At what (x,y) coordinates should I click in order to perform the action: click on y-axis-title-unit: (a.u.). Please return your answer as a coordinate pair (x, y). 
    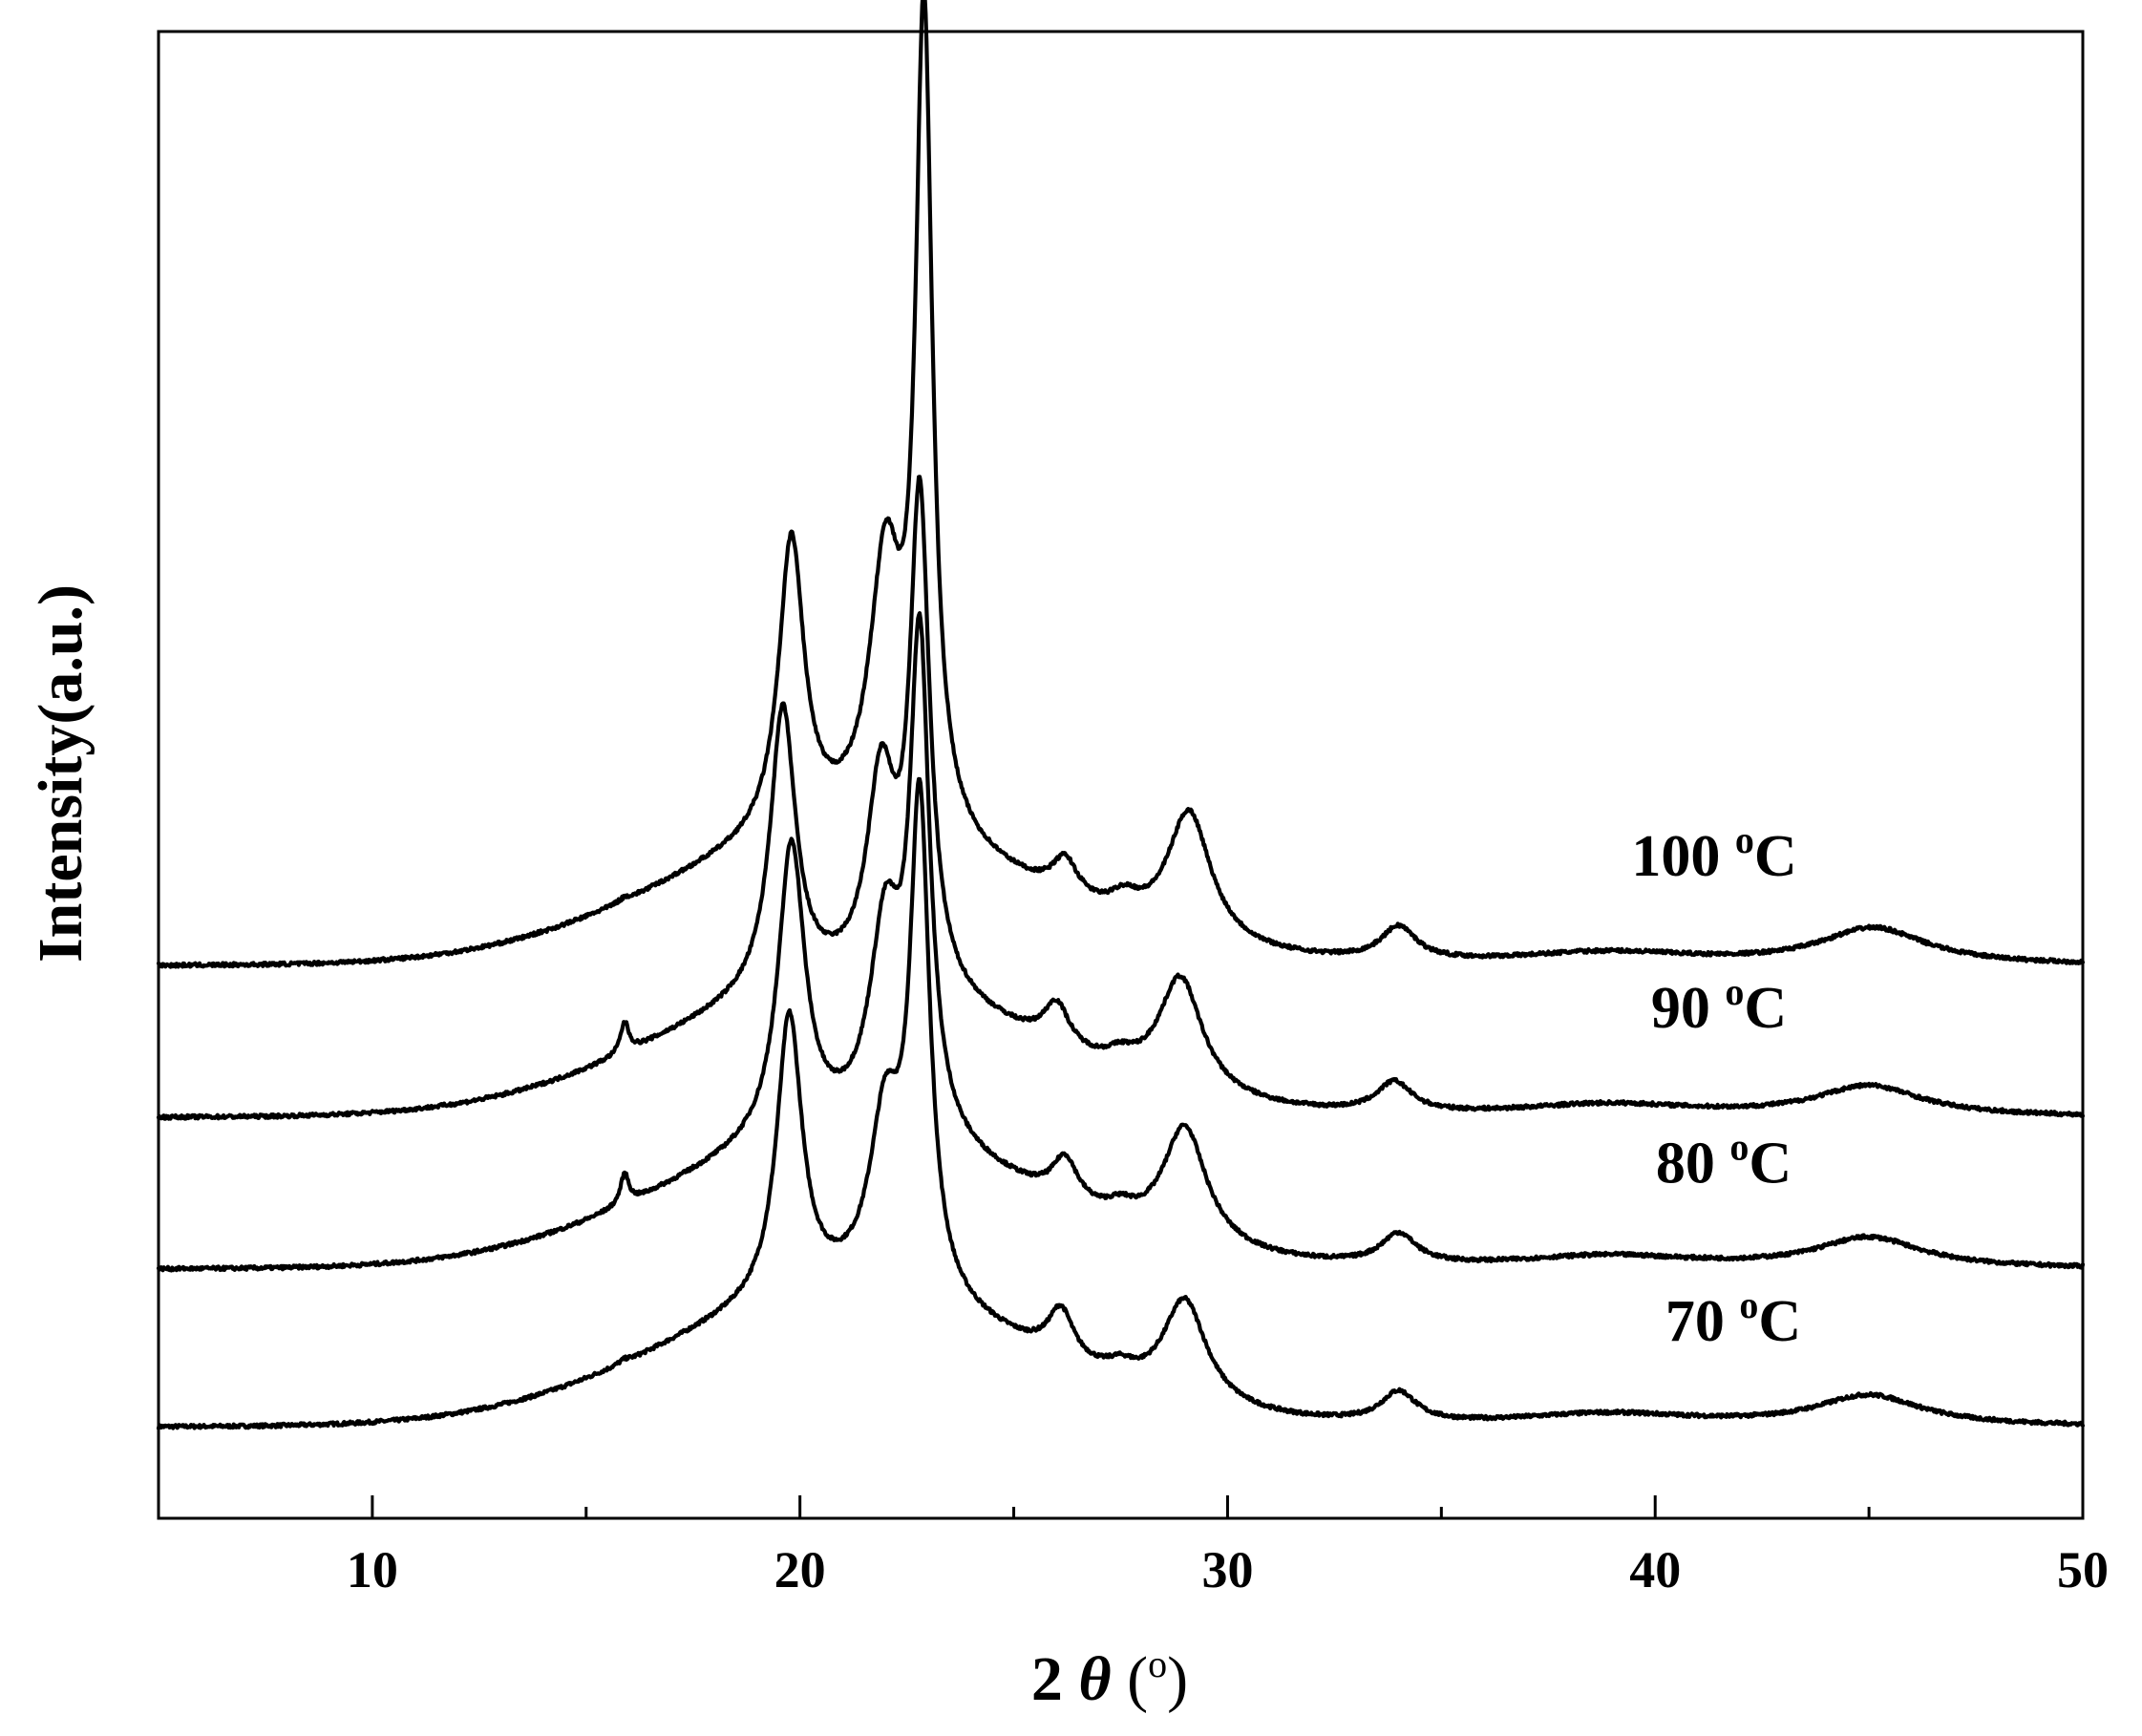
    Looking at the image, I should click on (61, 654).